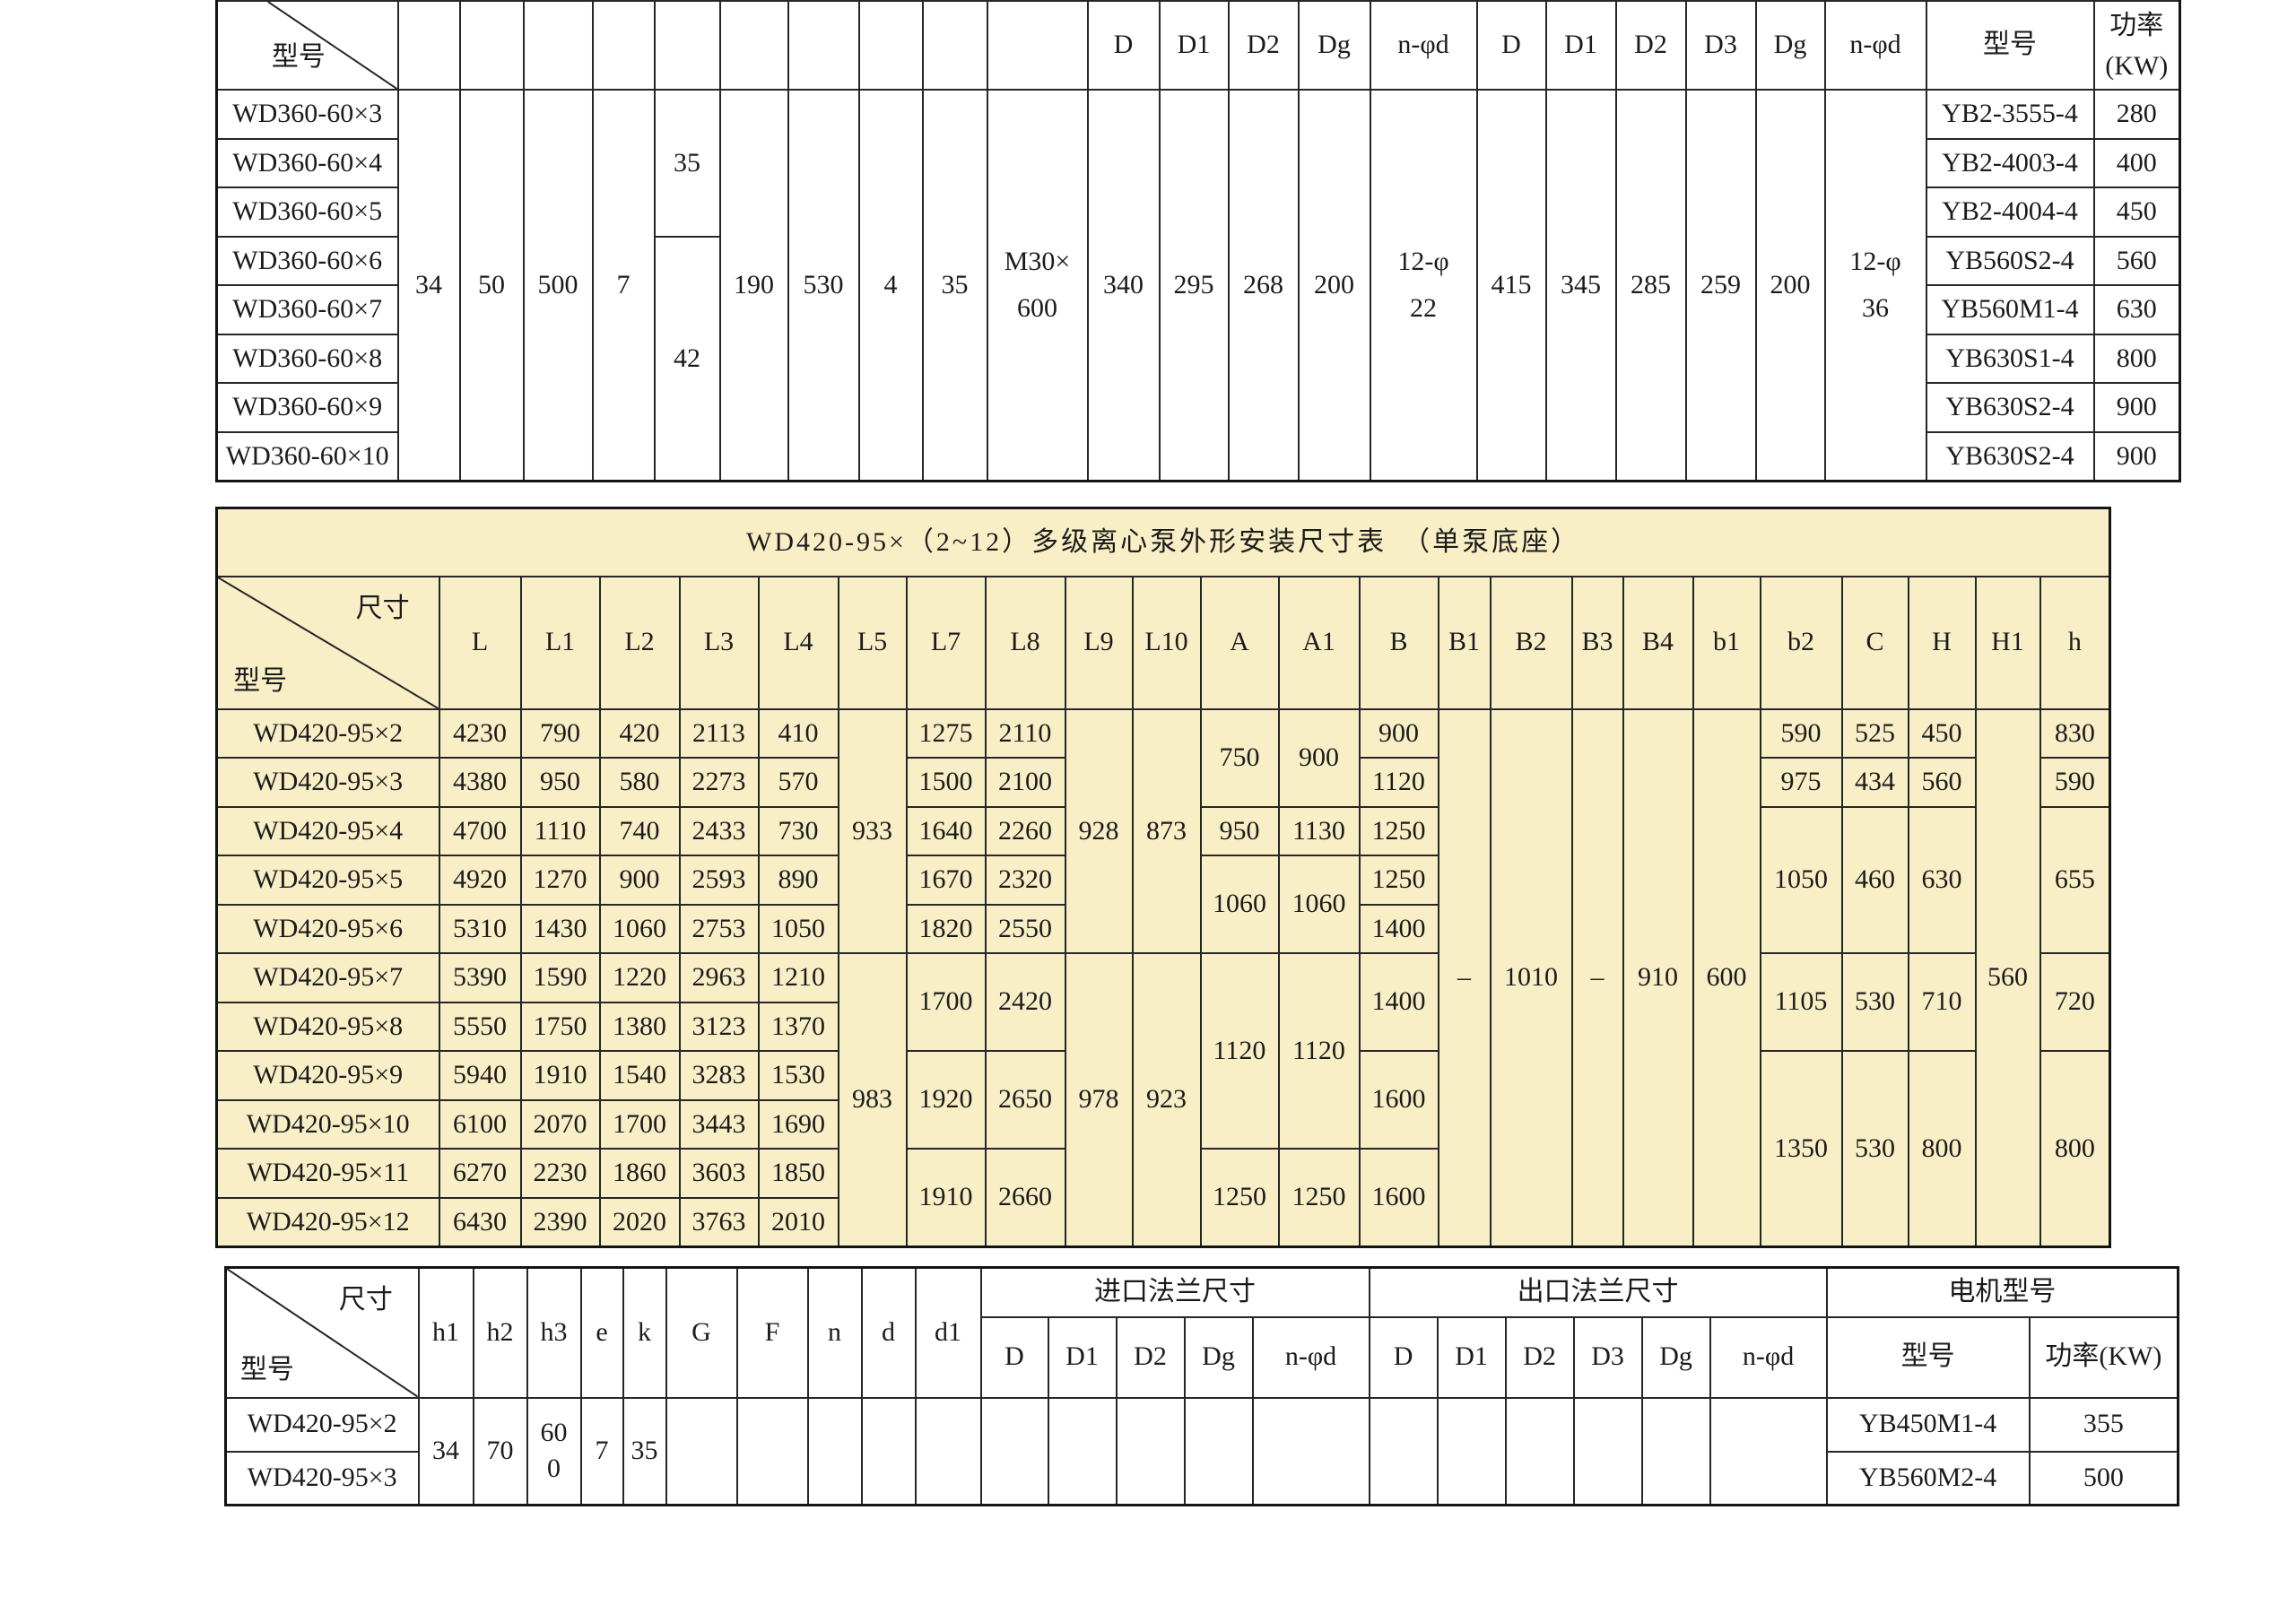  Describe the element at coordinates (1398, 642) in the screenshot. I see `data-cell: B` at that location.